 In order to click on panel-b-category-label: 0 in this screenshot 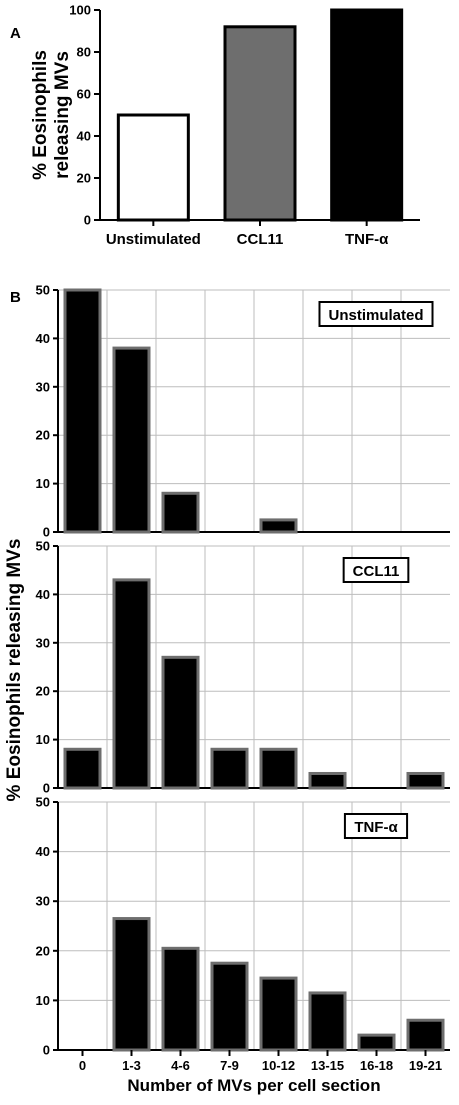, I will do `click(82, 1065)`.